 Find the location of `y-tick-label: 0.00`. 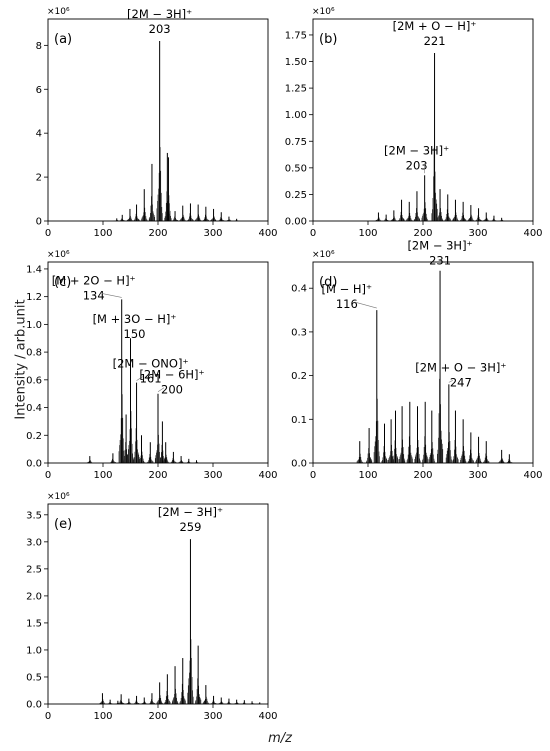

y-tick-label: 0.00 is located at coordinates (296, 222).